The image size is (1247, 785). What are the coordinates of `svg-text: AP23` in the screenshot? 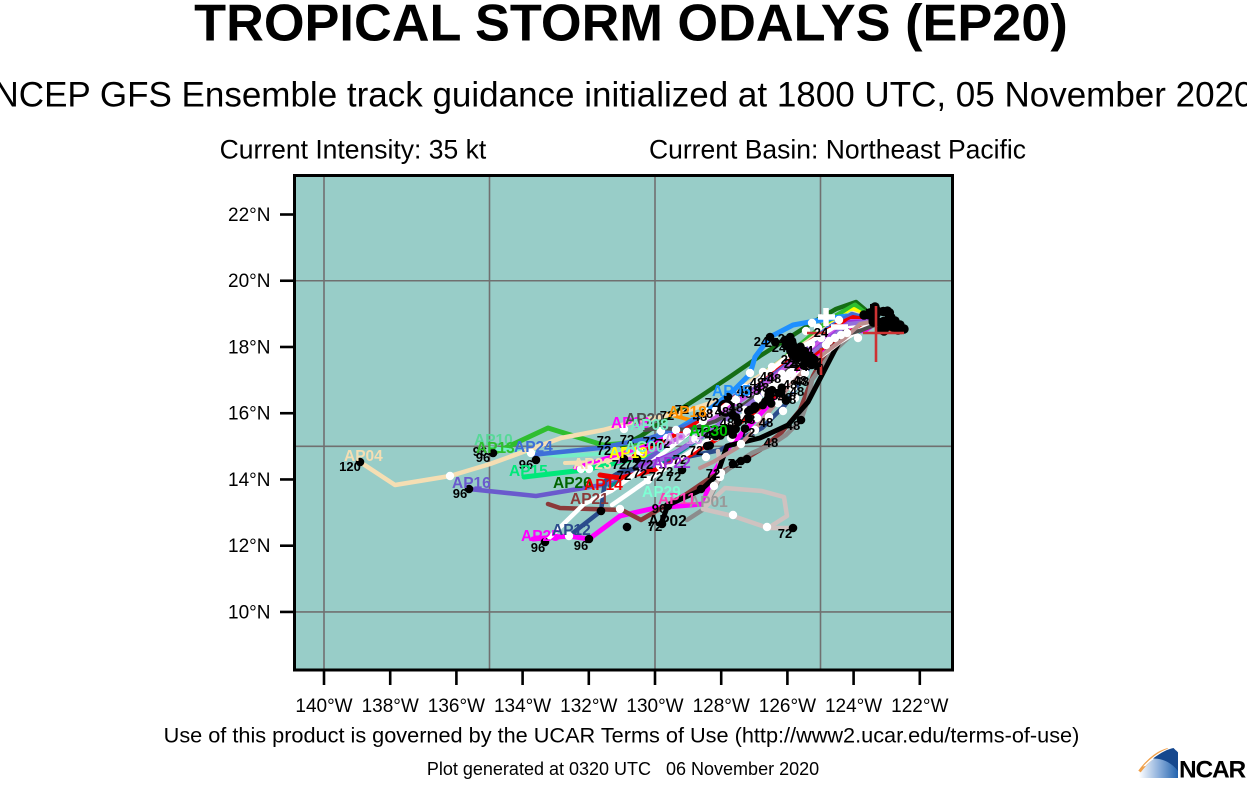 It's located at (592, 464).